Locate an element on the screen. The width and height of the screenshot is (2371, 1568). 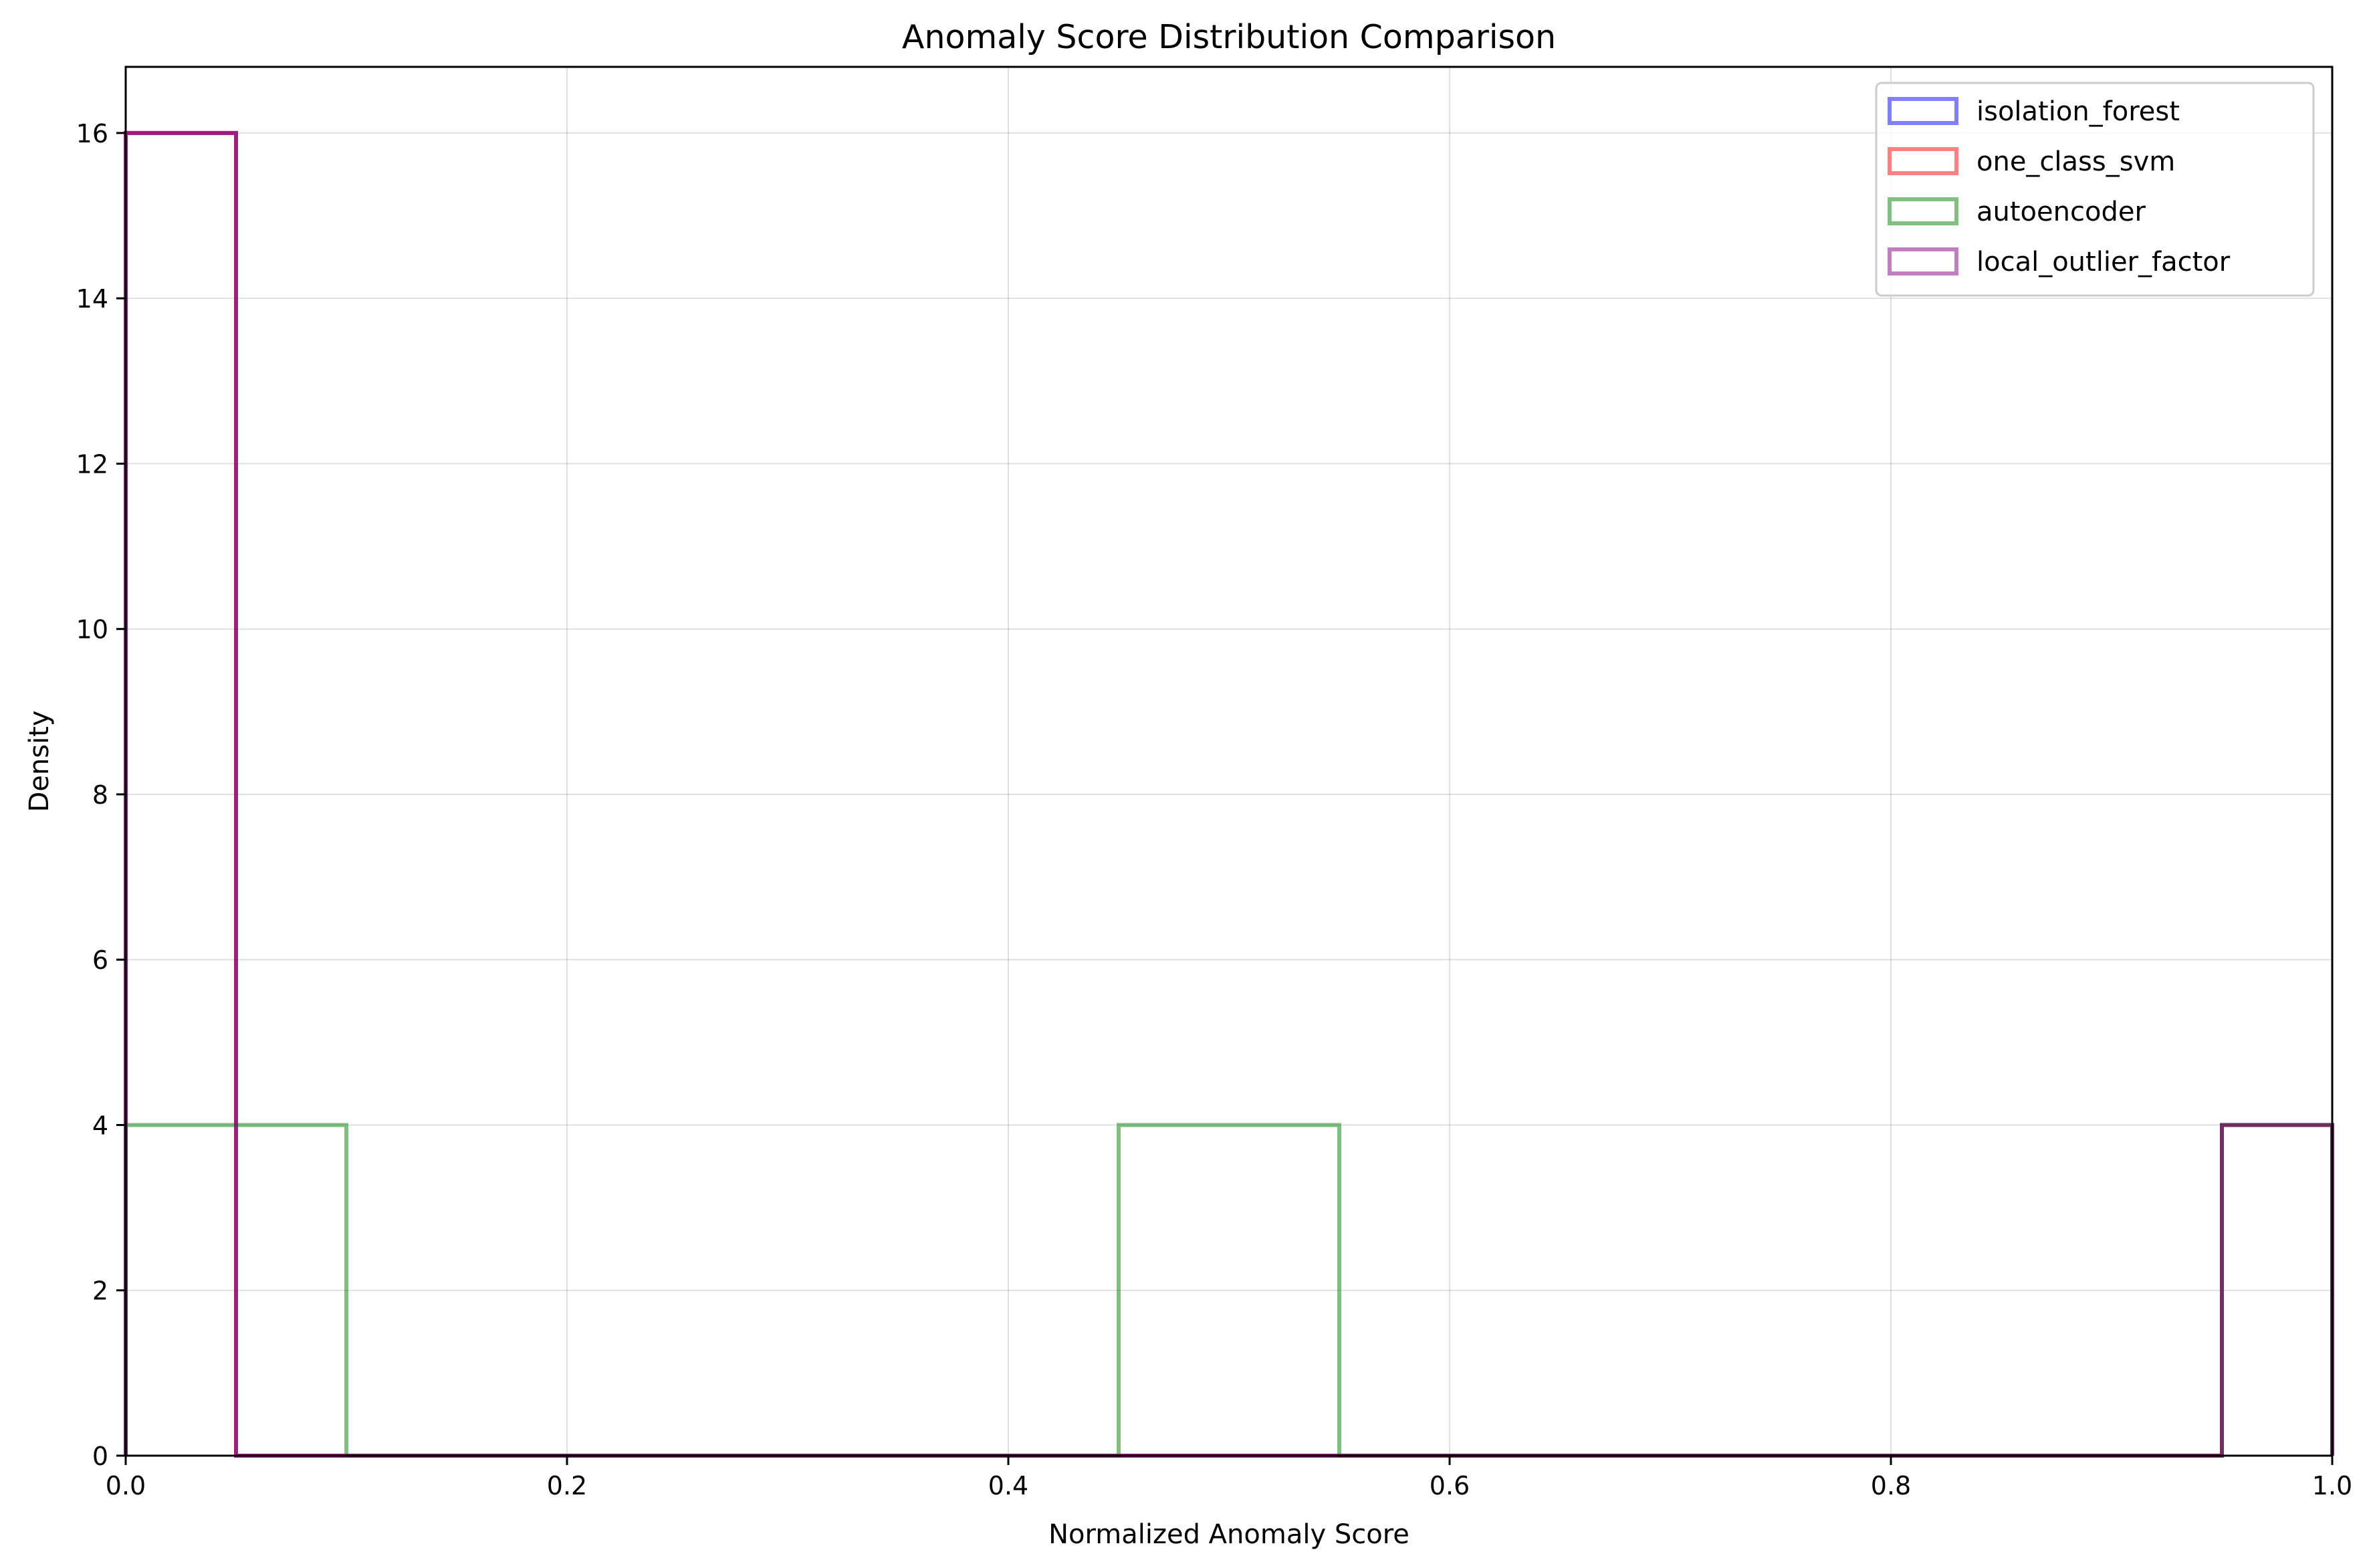
legend-label-one-class-svm: one_class_svm is located at coordinates (2076, 161).